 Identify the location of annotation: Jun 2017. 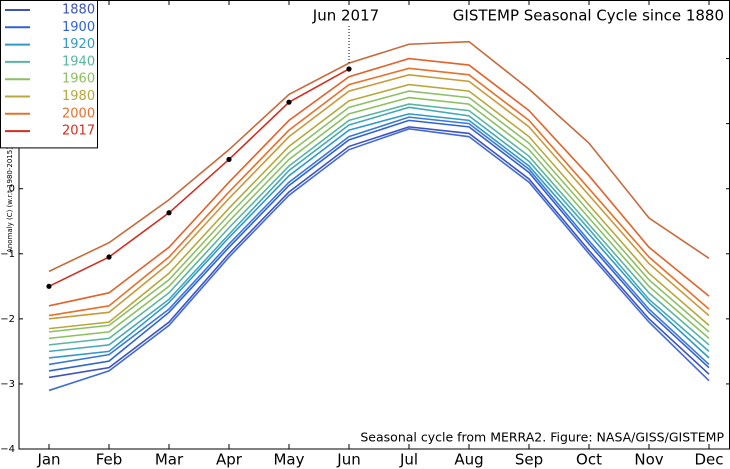
(345, 16).